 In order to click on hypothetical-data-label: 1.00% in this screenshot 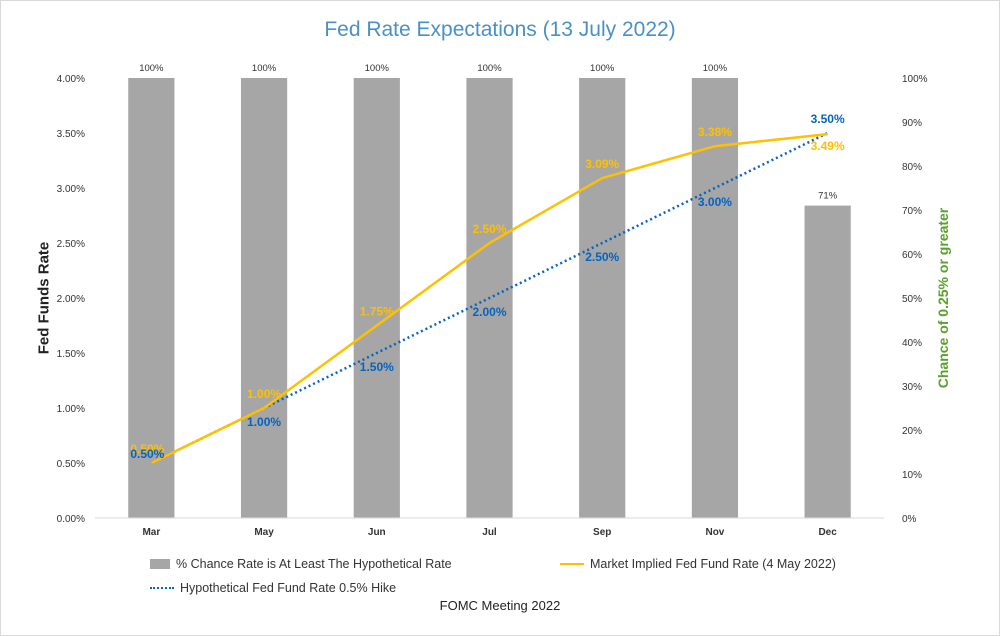, I will do `click(264, 422)`.